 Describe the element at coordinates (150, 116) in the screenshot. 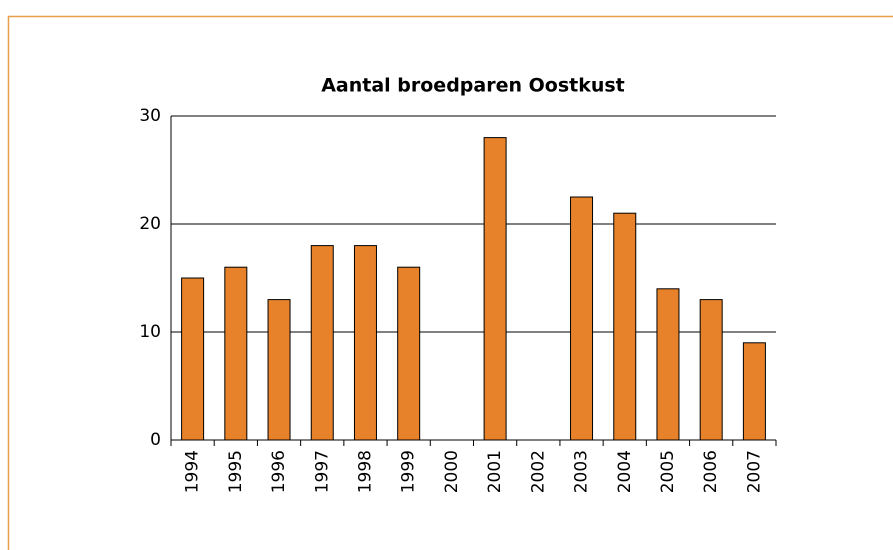

I see `y-tick-label: 30` at that location.